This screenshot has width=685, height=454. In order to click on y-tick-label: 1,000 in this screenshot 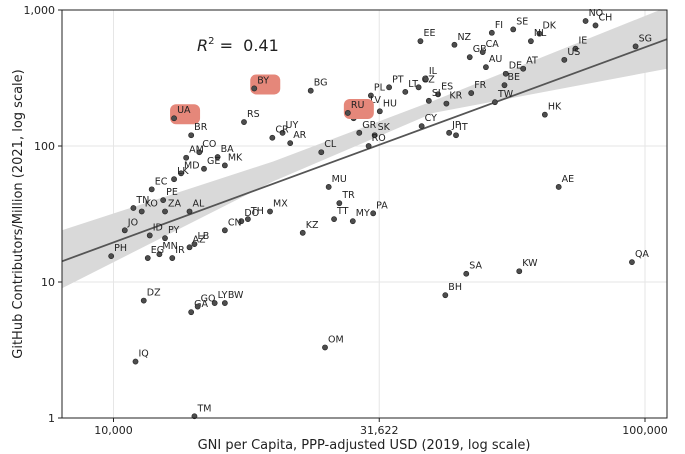, I will do `click(40, 10)`.